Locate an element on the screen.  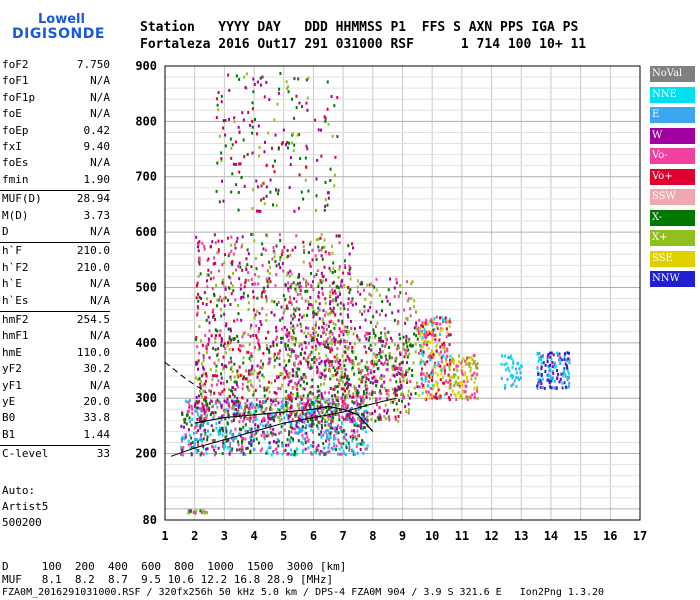
x-tick-label: 10 is located at coordinates (432, 536).